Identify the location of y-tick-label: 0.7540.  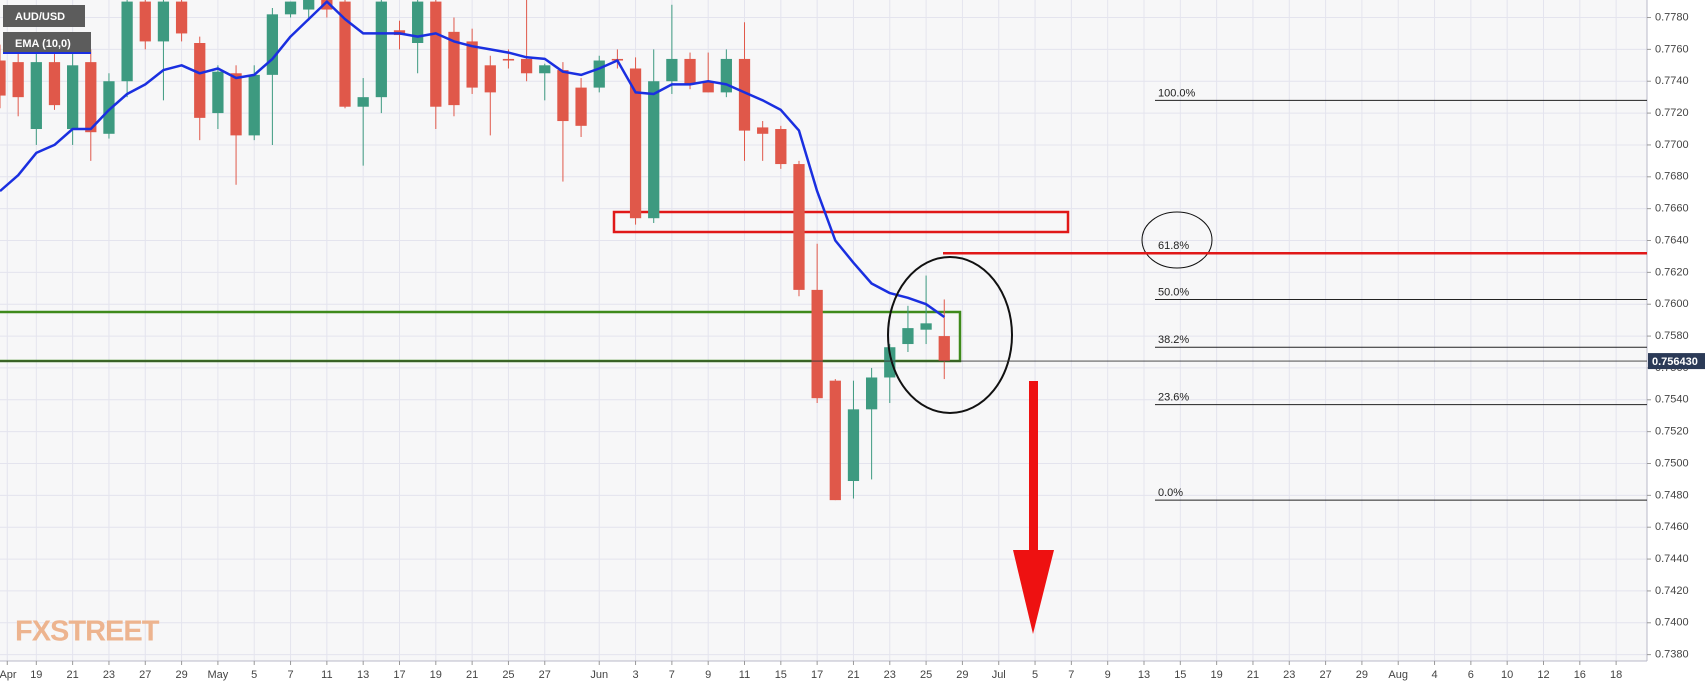
(1672, 400).